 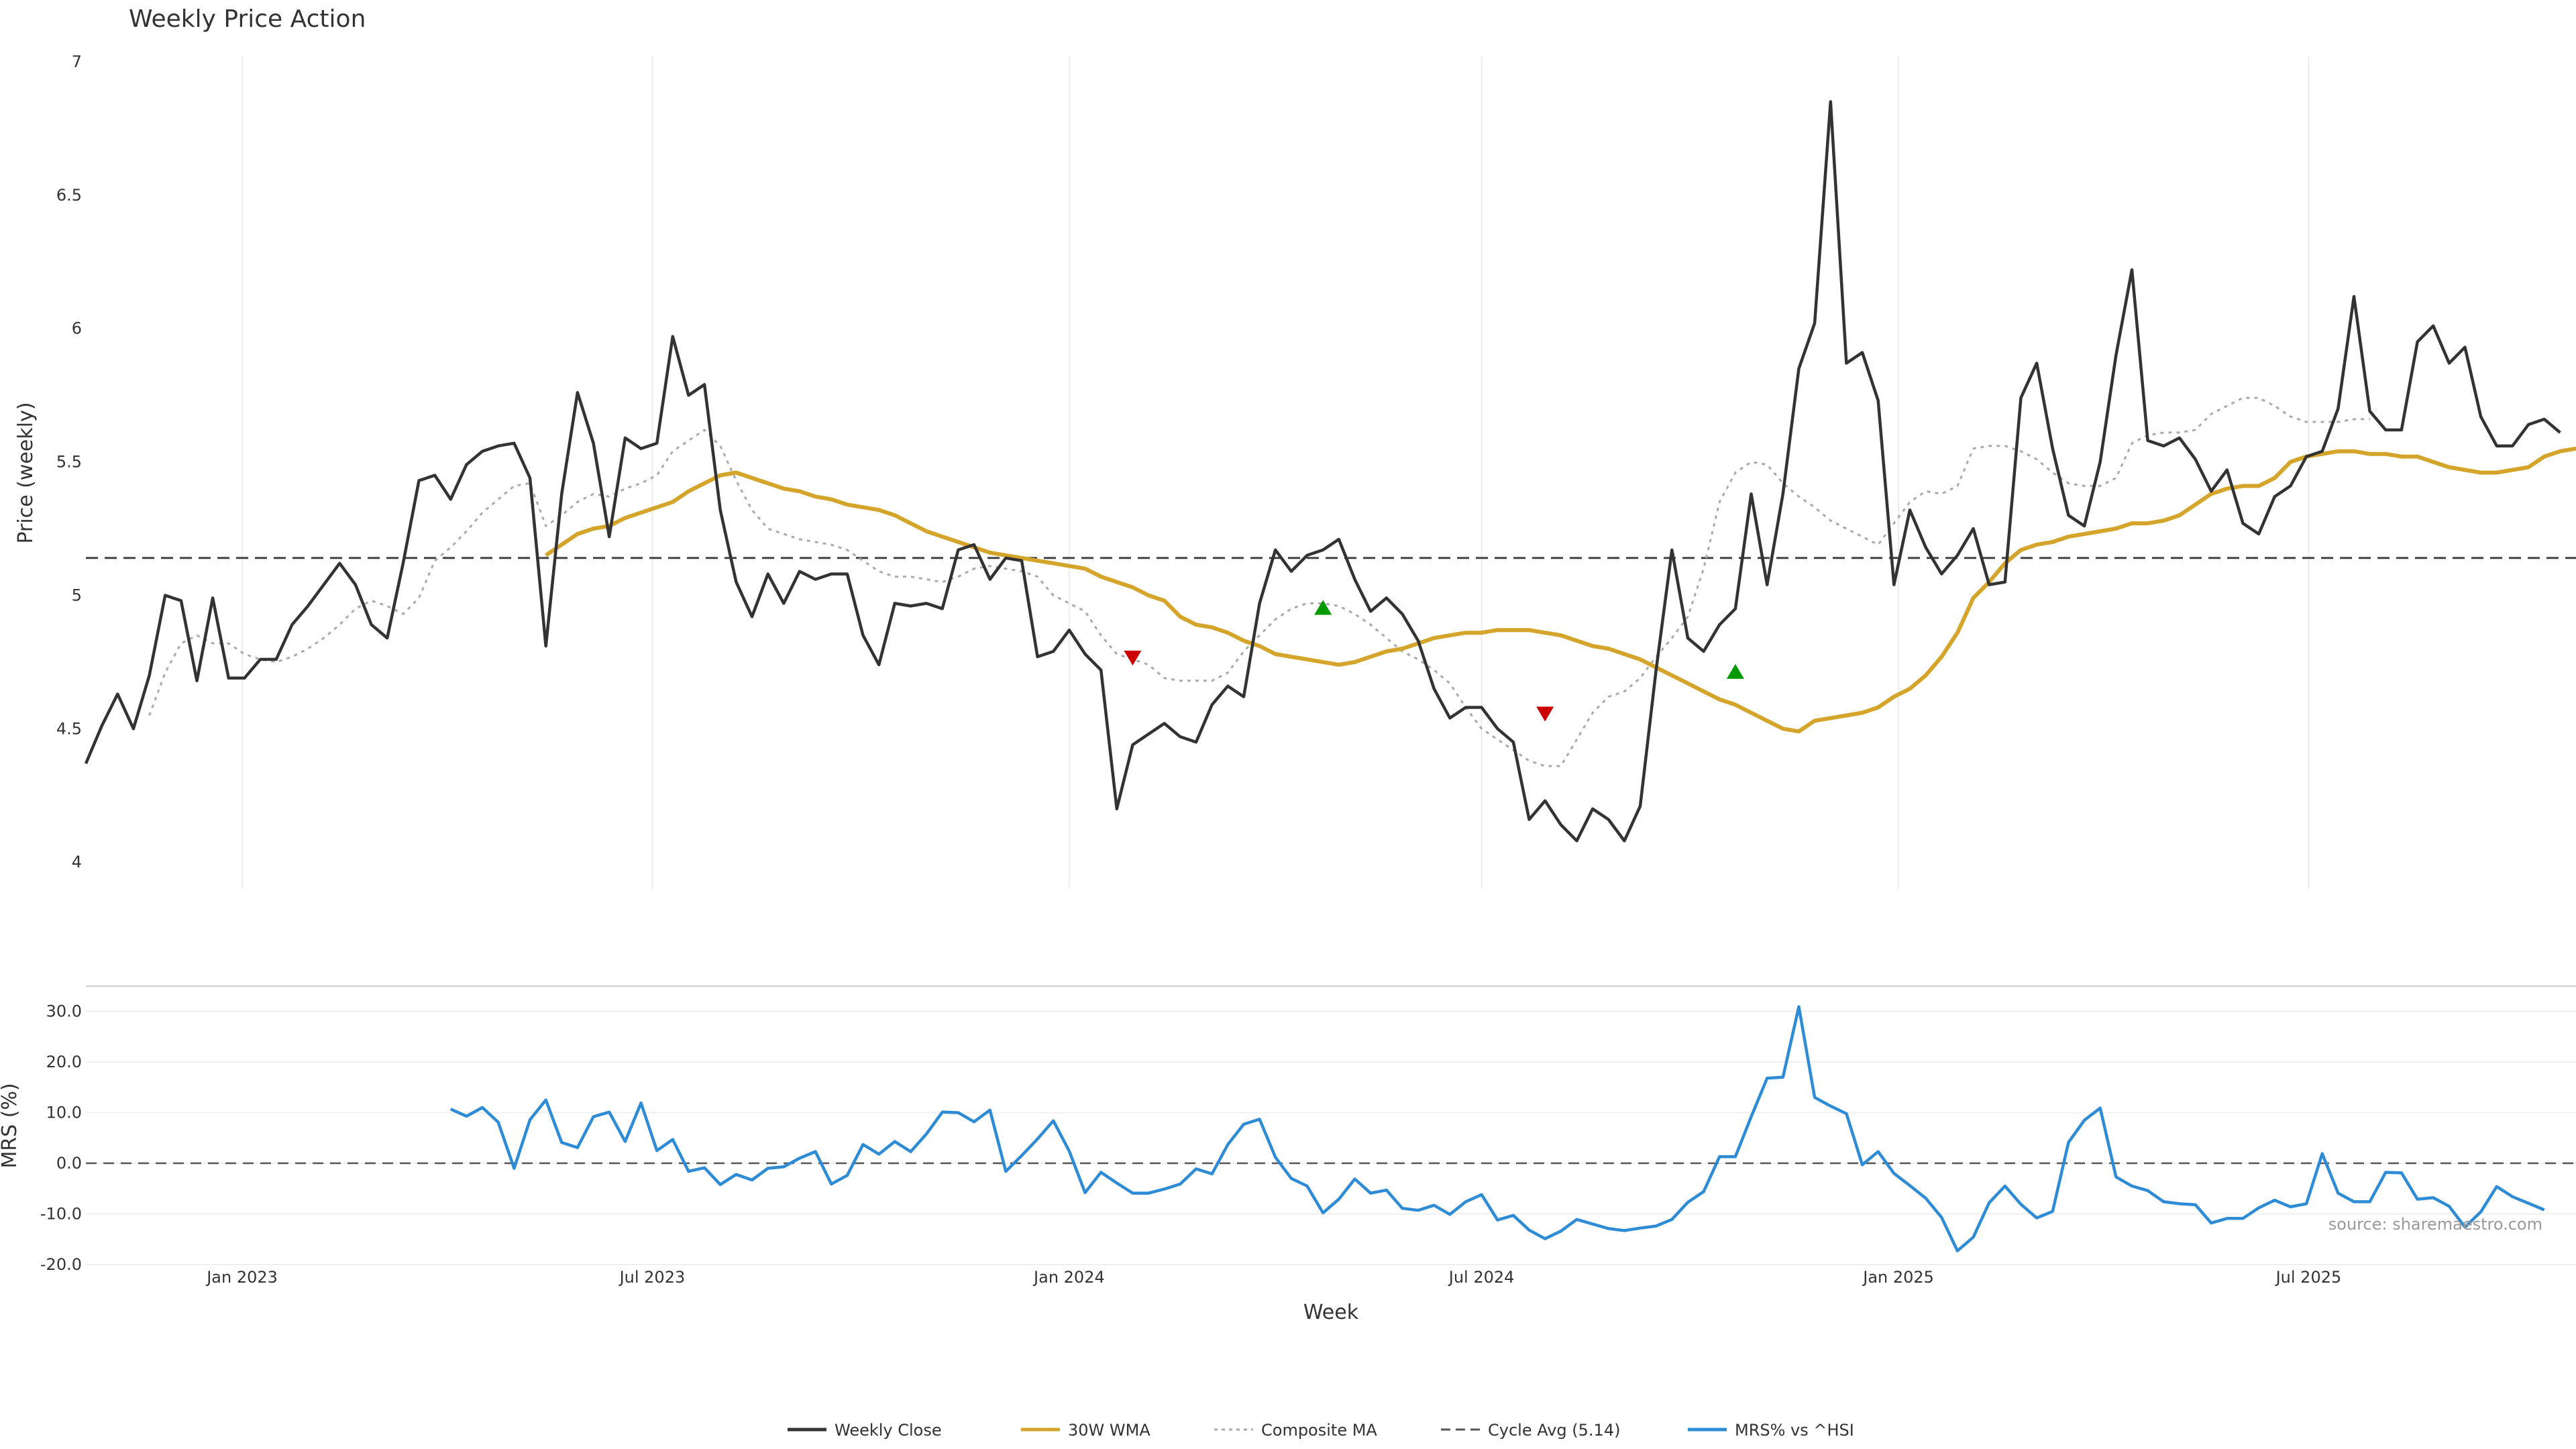 What do you see at coordinates (69, 195) in the screenshot?
I see `price-y-tick-label: 6.5` at bounding box center [69, 195].